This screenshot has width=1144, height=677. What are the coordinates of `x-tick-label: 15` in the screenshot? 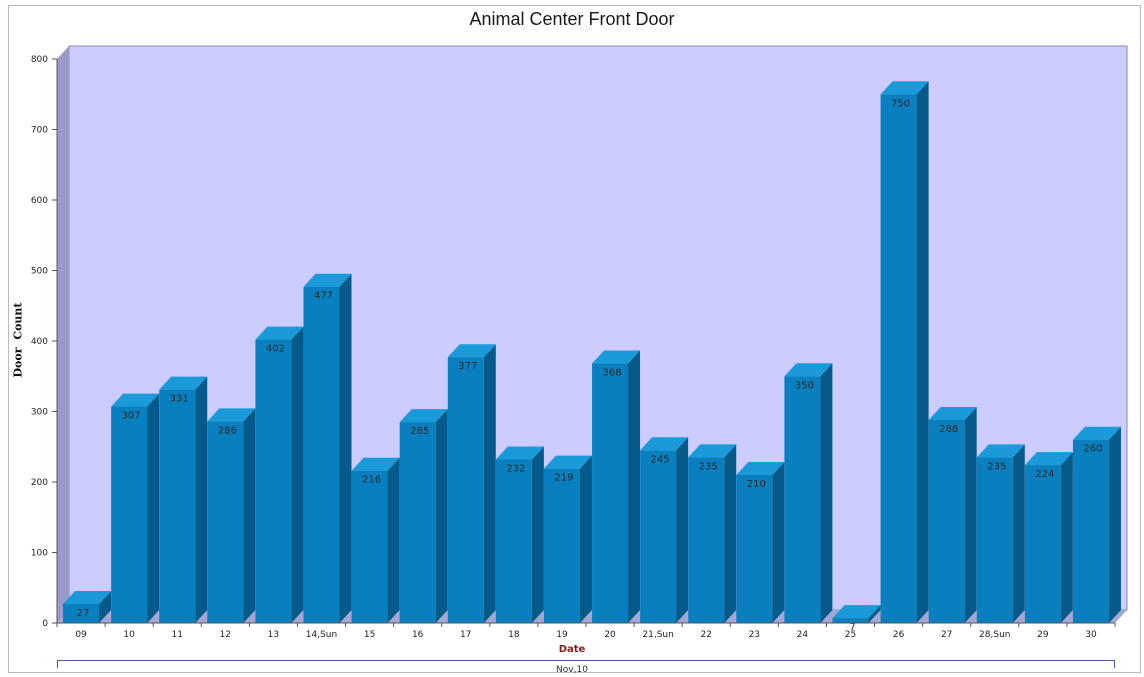 It's located at (369, 635).